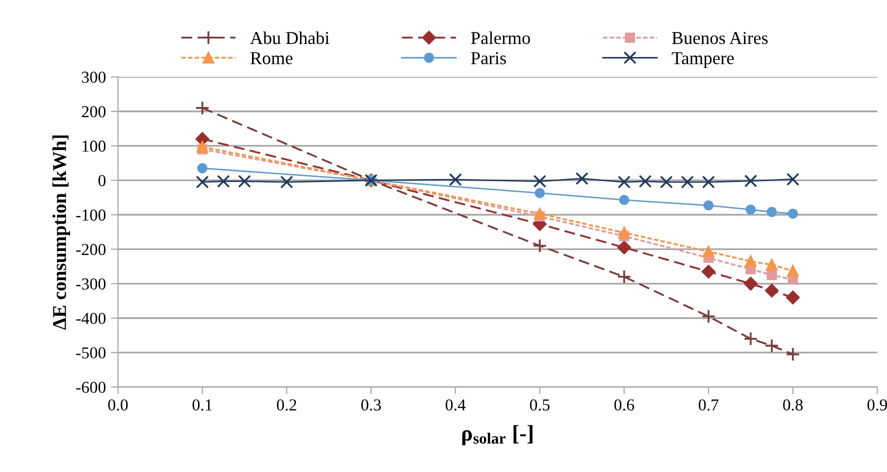 This screenshot has width=887, height=472. What do you see at coordinates (290, 37) in the screenshot?
I see `legend-label: Abu Dhabi` at bounding box center [290, 37].